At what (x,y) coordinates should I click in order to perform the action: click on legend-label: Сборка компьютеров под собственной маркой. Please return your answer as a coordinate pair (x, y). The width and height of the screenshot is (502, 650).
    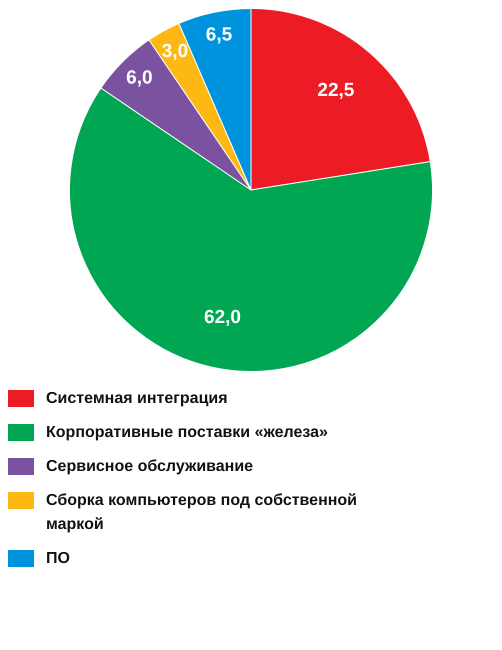
    Looking at the image, I should click on (202, 513).